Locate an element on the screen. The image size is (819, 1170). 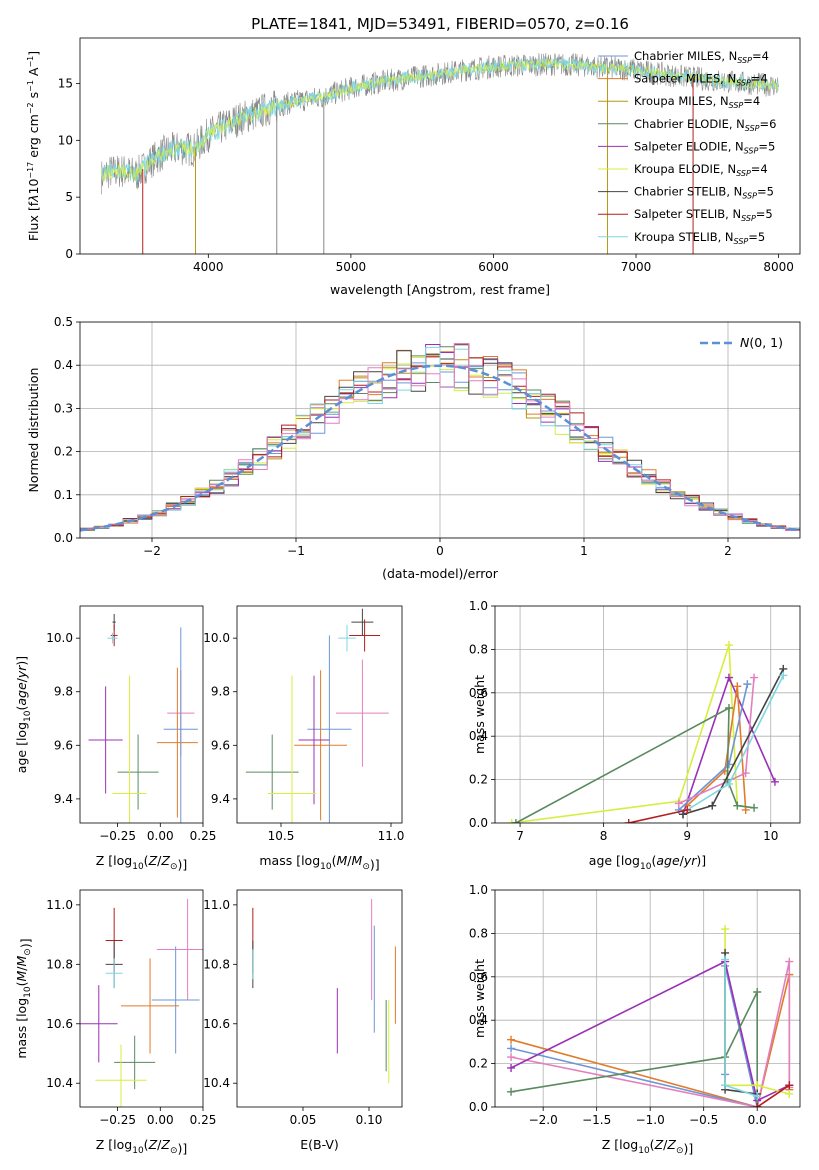
y-axis-label: mass weight is located at coordinates (479, 998).